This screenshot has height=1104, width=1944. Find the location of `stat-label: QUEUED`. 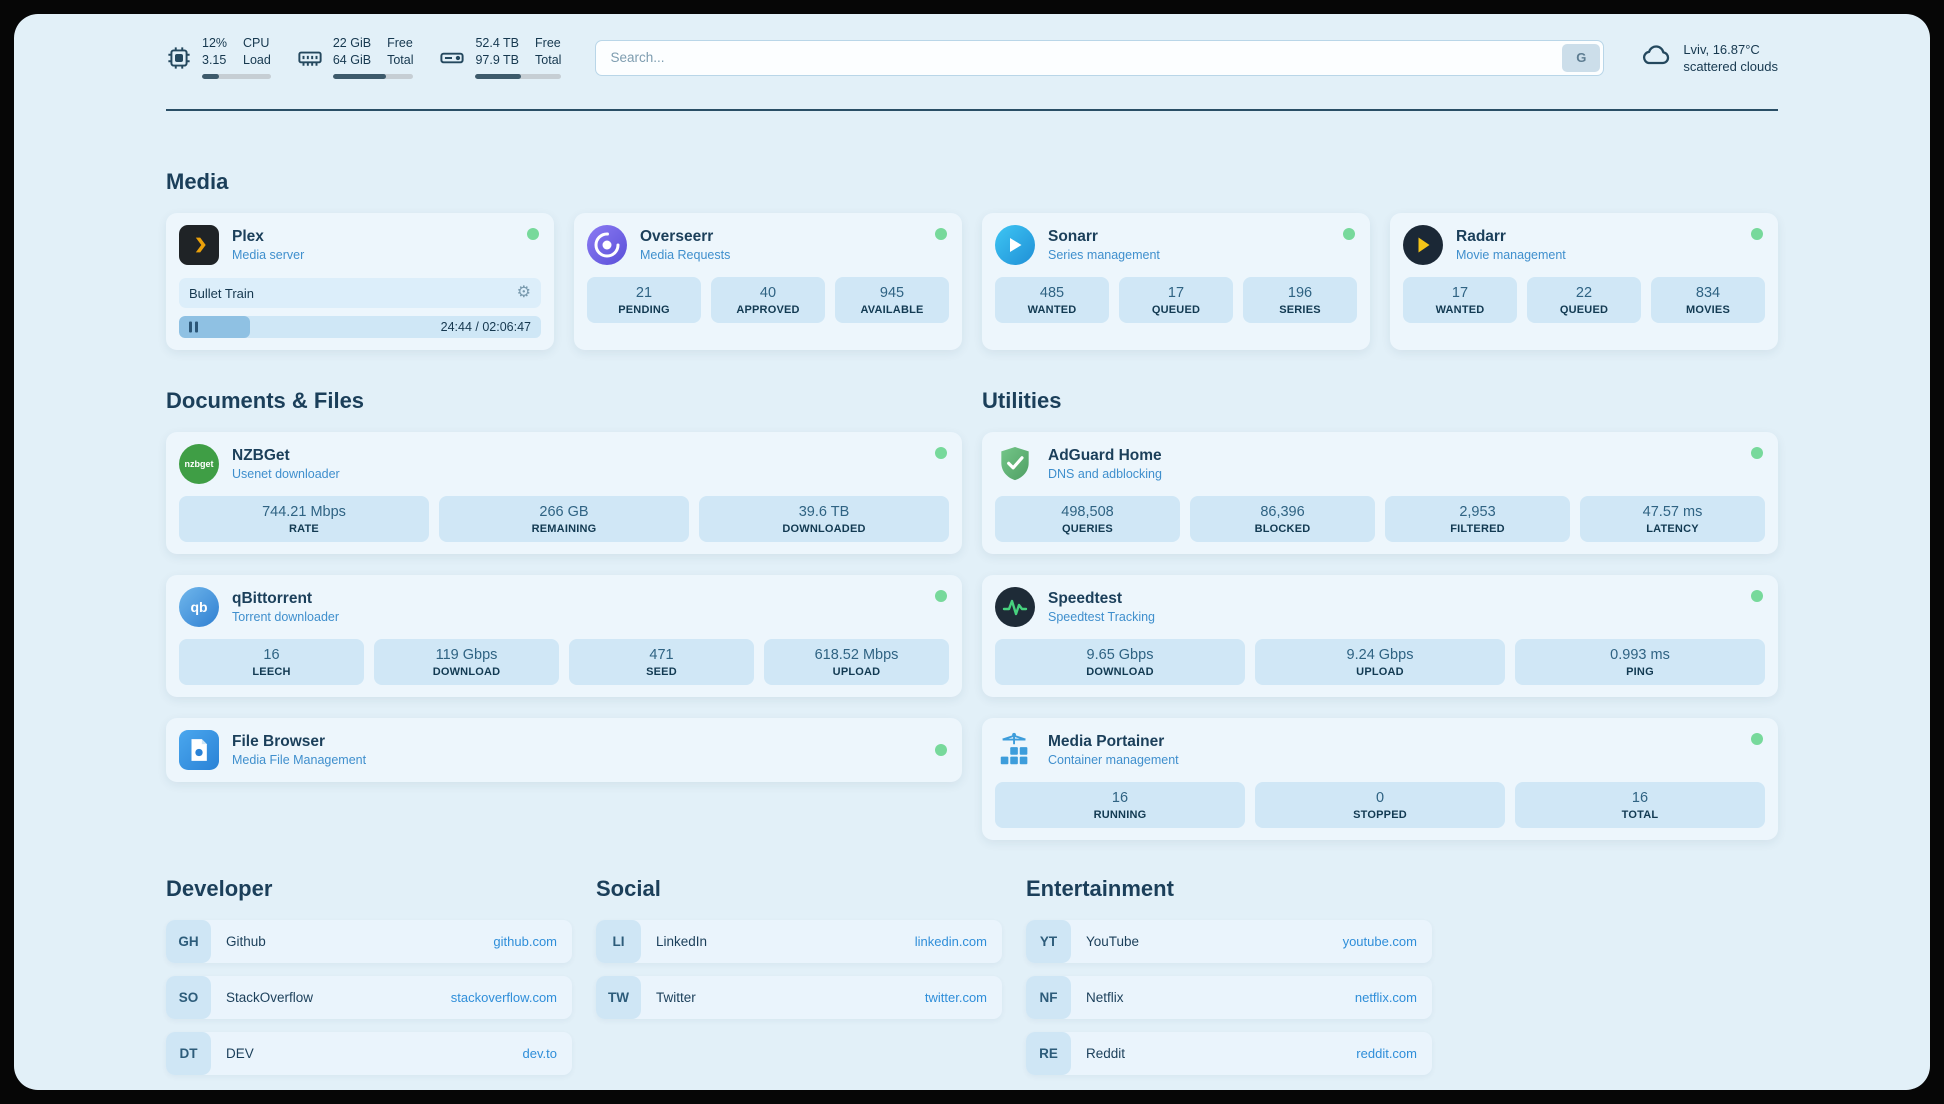

stat-label: QUEUED is located at coordinates (1584, 310).